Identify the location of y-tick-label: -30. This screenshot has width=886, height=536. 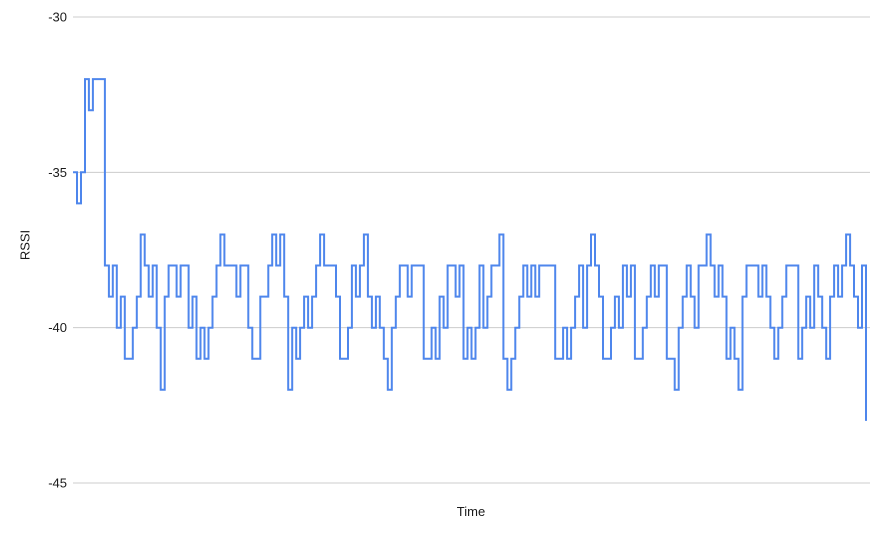
(57, 17).